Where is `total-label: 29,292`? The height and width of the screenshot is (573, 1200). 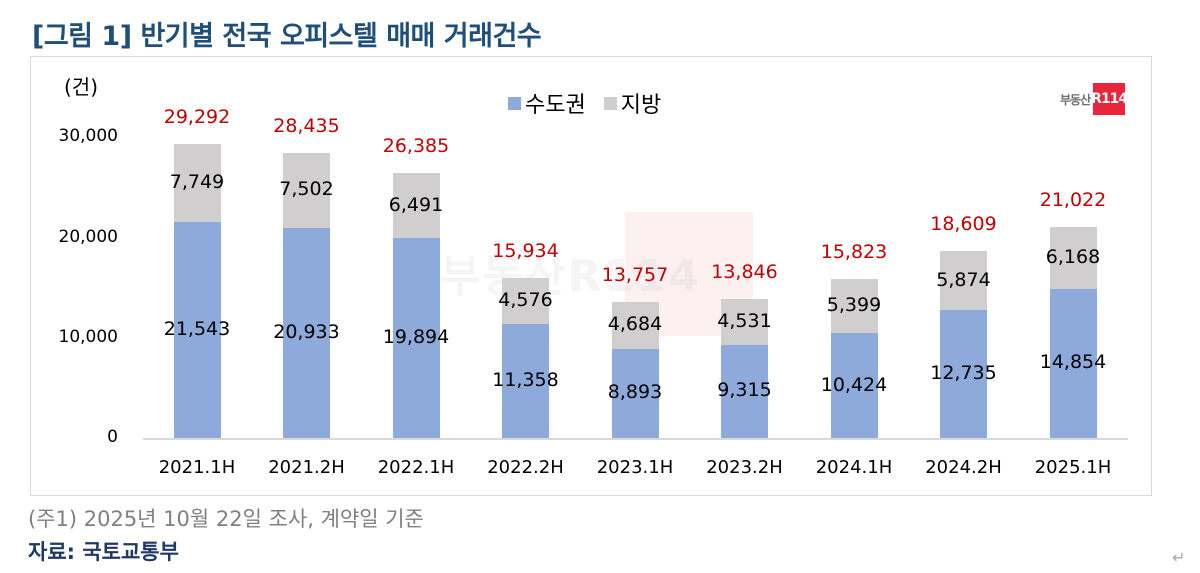 total-label: 29,292 is located at coordinates (197, 117).